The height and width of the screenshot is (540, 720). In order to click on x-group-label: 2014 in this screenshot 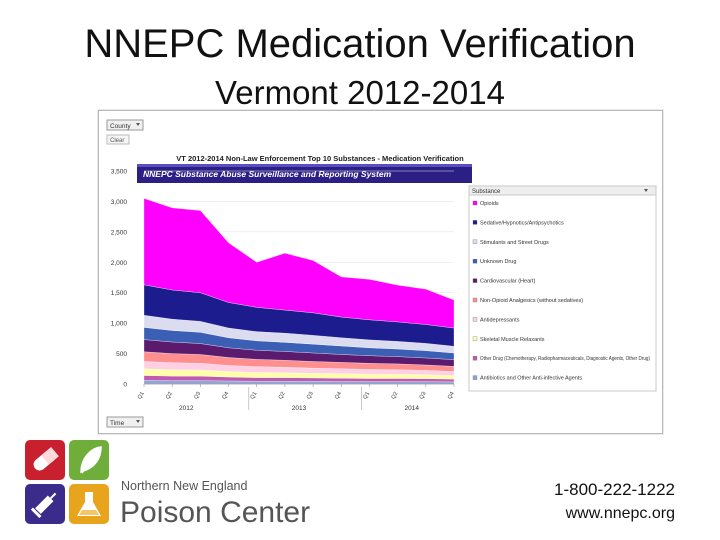, I will do `click(411, 408)`.